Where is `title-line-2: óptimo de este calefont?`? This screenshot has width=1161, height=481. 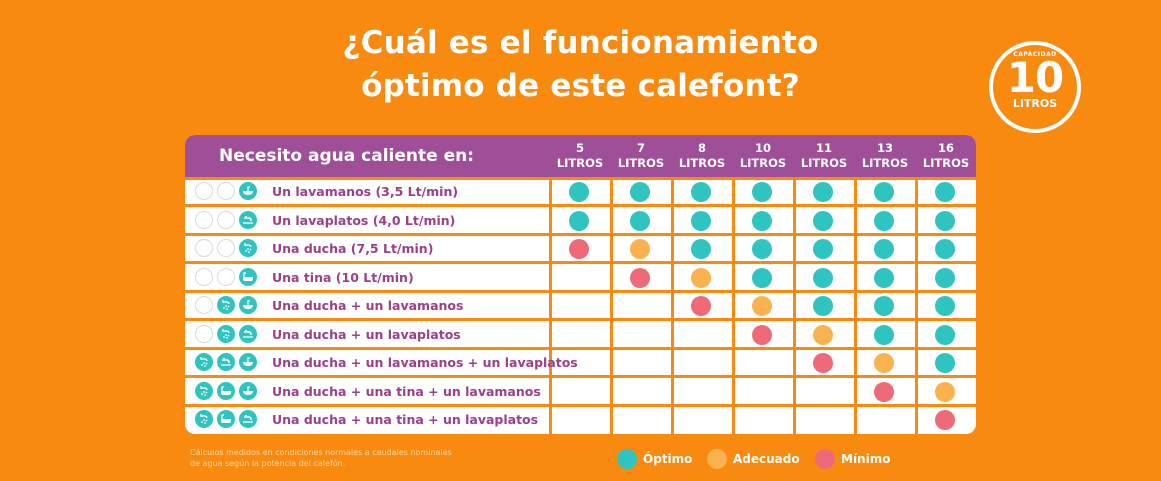 title-line-2: óptimo de este calefont? is located at coordinates (580, 86).